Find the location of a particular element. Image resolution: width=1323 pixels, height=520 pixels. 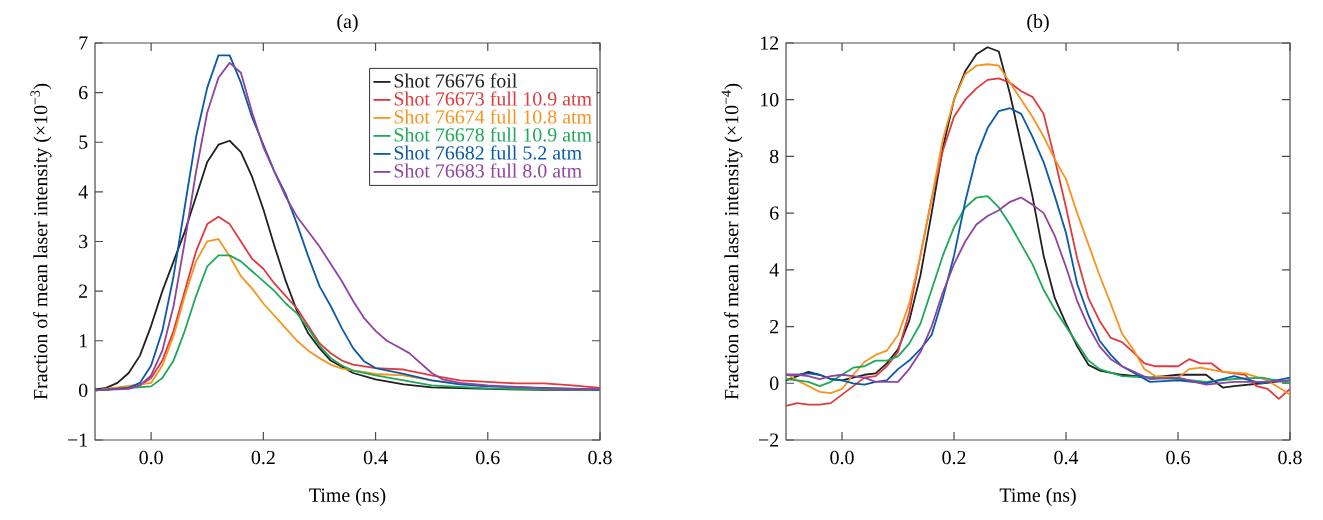

legend-label: Shot 76683 full 8.0 atm is located at coordinates (488, 170).